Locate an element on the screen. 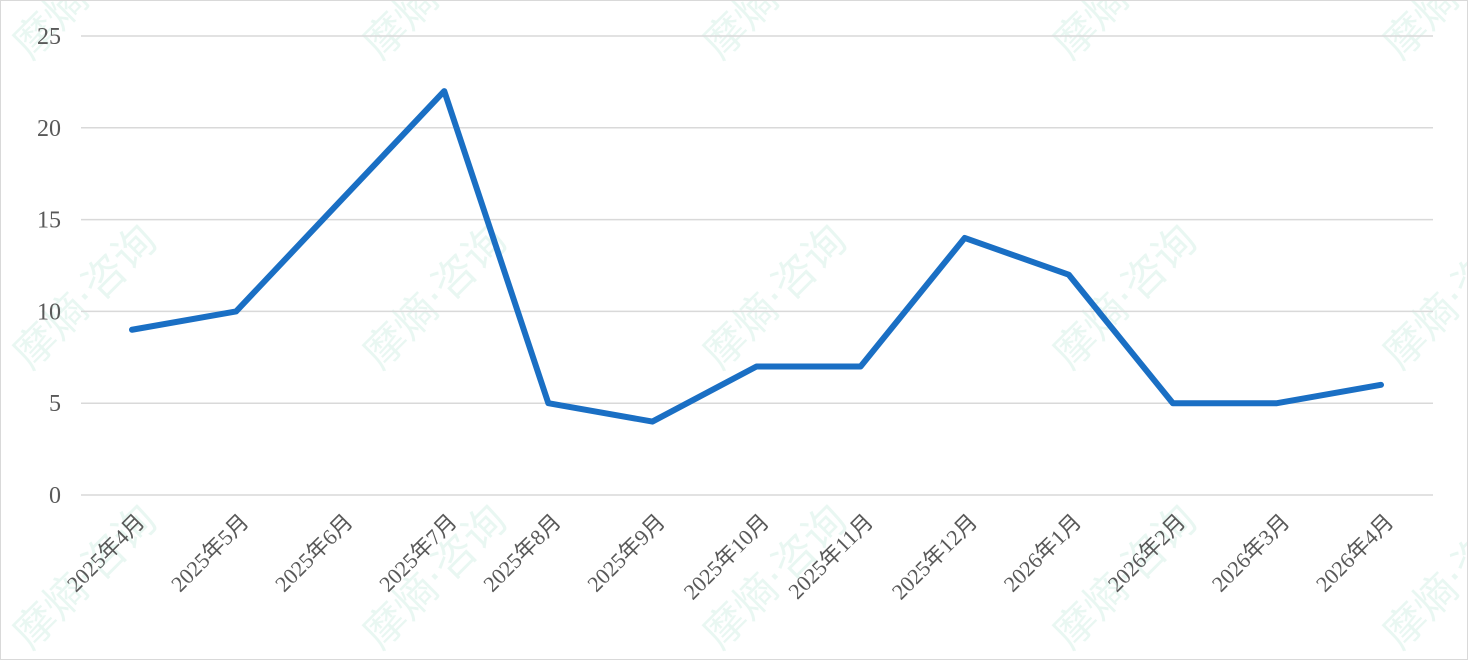 This screenshot has width=1468, height=660. x-tick-label: 2026年4月 is located at coordinates (1355, 553).